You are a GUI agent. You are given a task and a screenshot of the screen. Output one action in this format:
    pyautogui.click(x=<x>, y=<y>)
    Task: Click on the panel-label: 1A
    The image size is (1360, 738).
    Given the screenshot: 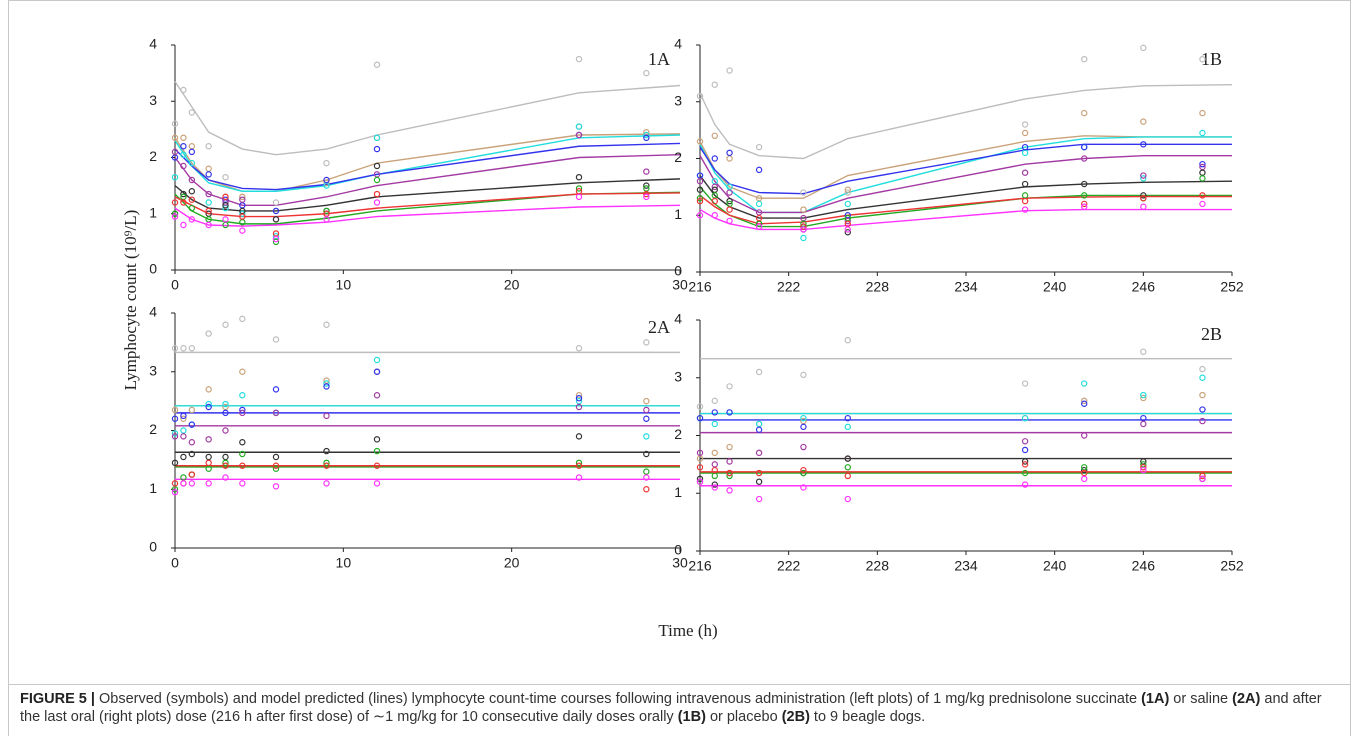 What is the action you would take?
    pyautogui.click(x=659, y=59)
    